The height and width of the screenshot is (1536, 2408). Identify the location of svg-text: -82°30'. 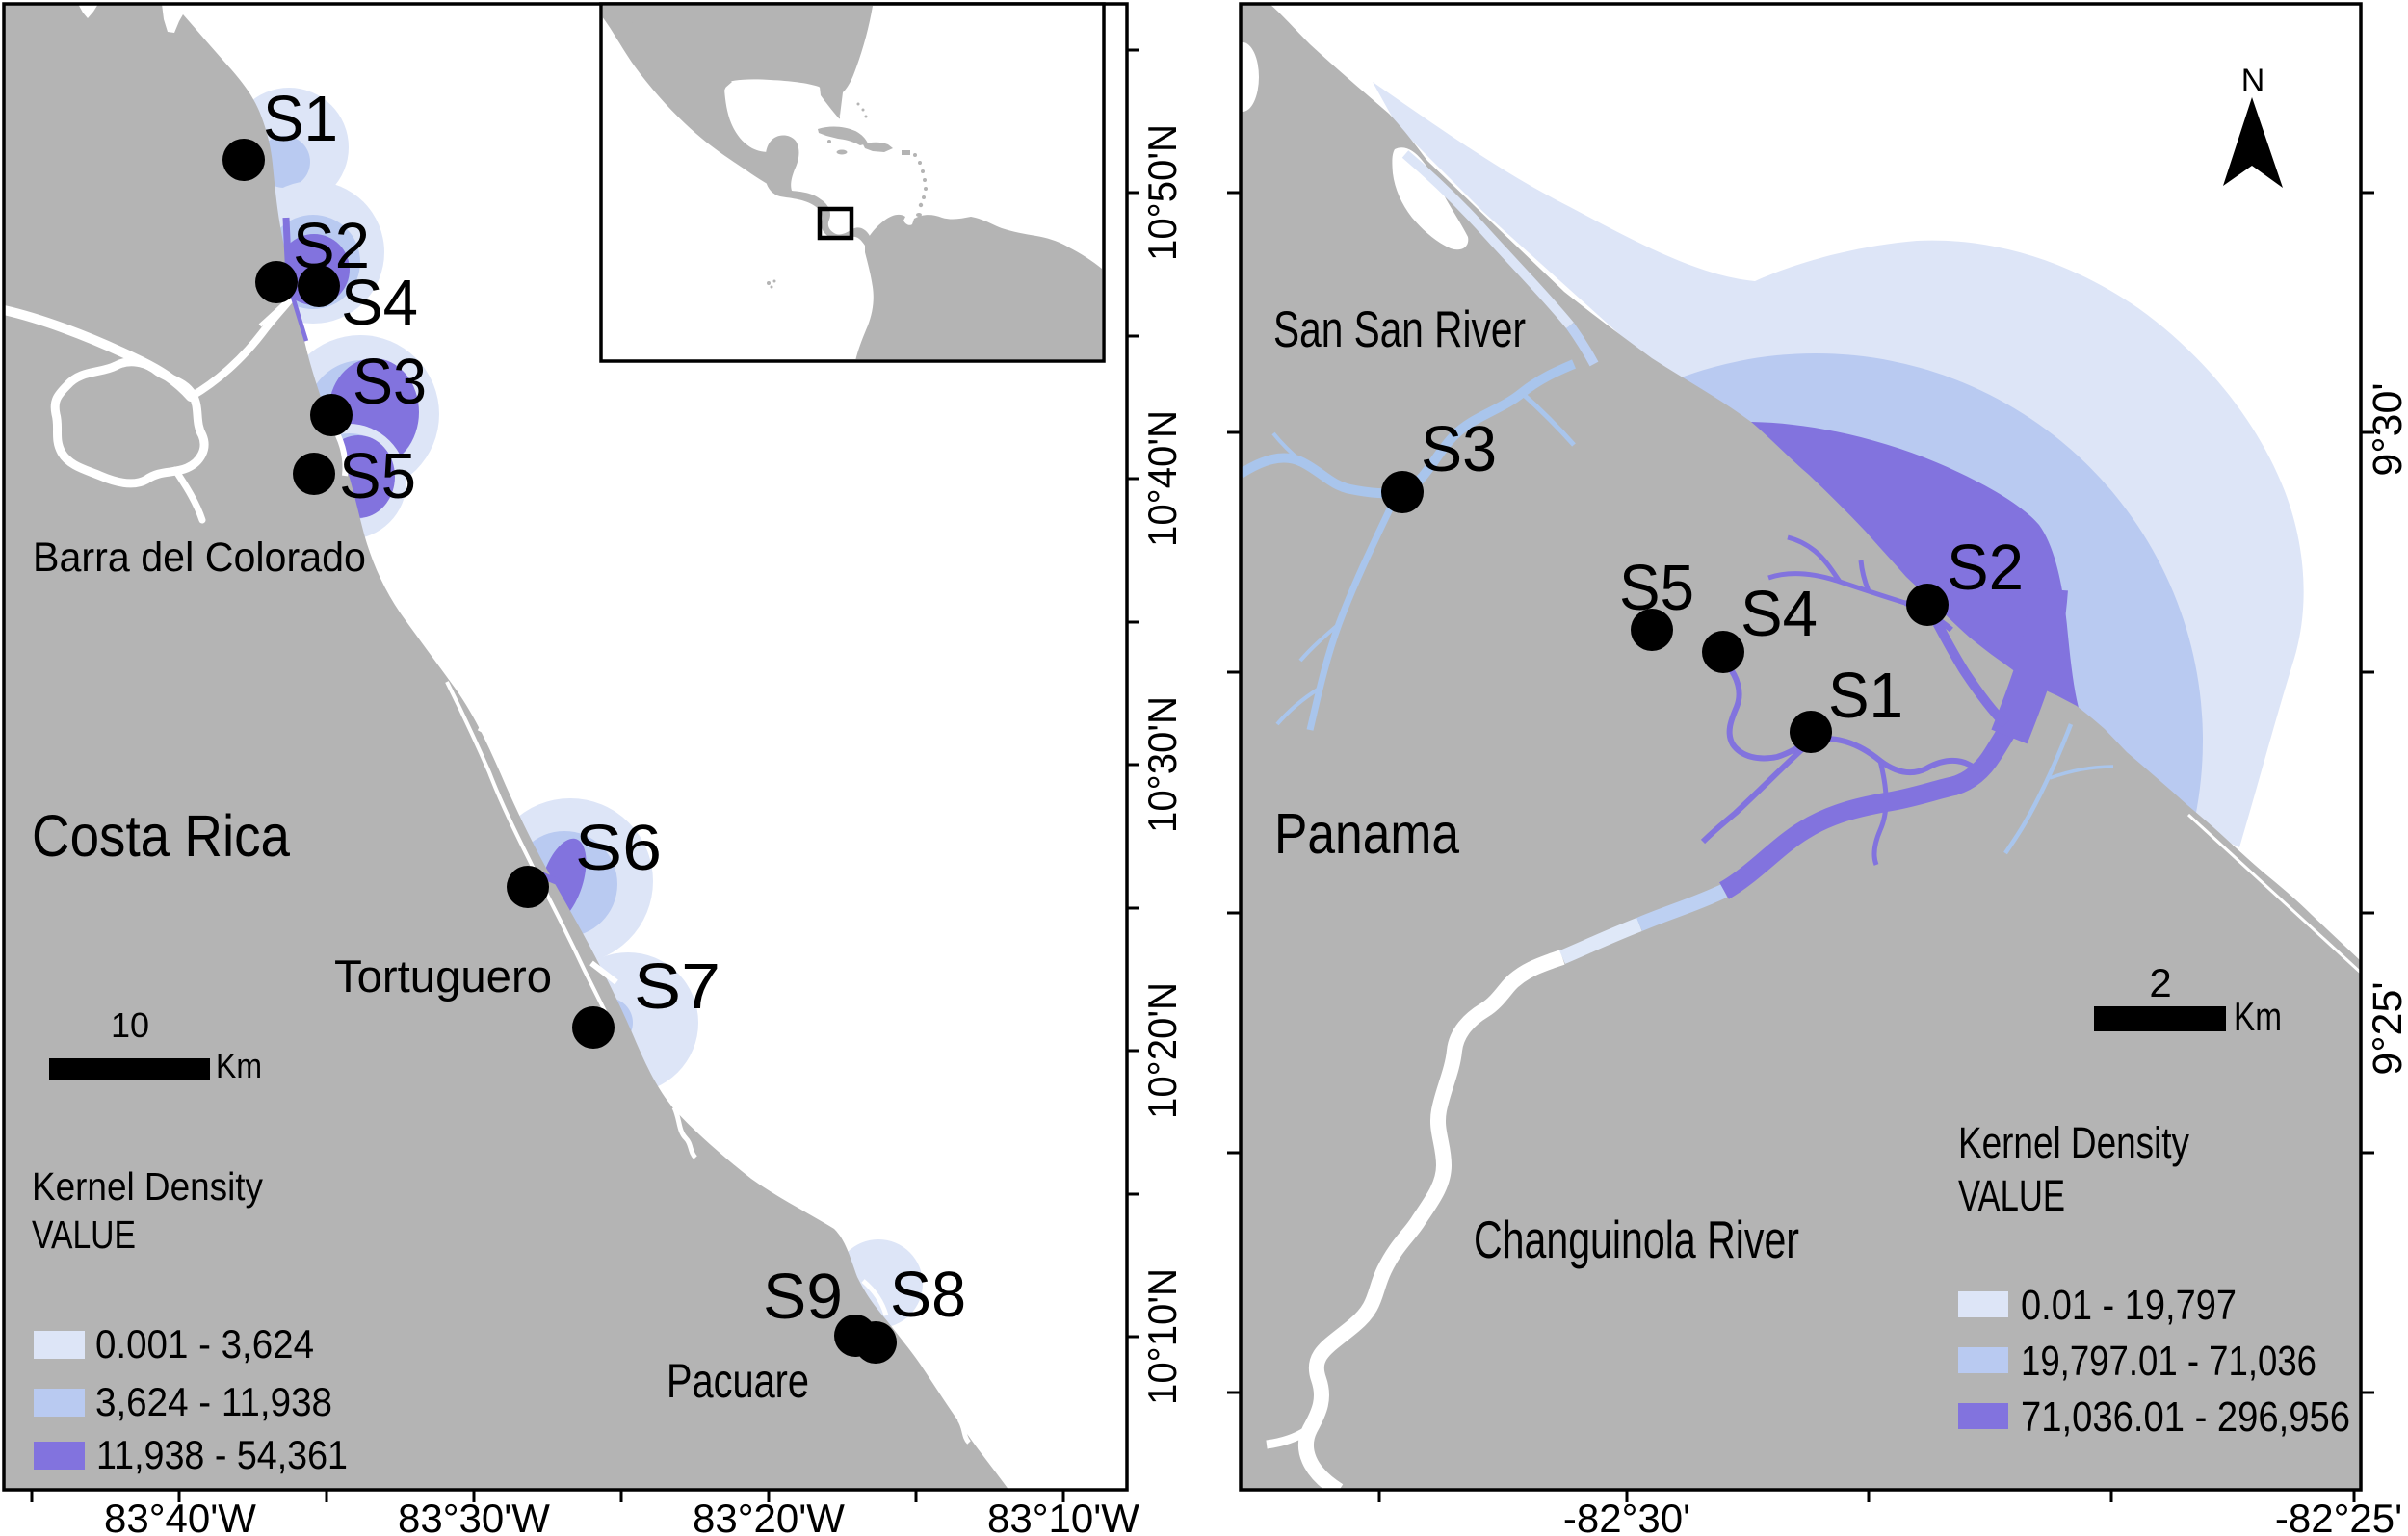
(1626, 1516).